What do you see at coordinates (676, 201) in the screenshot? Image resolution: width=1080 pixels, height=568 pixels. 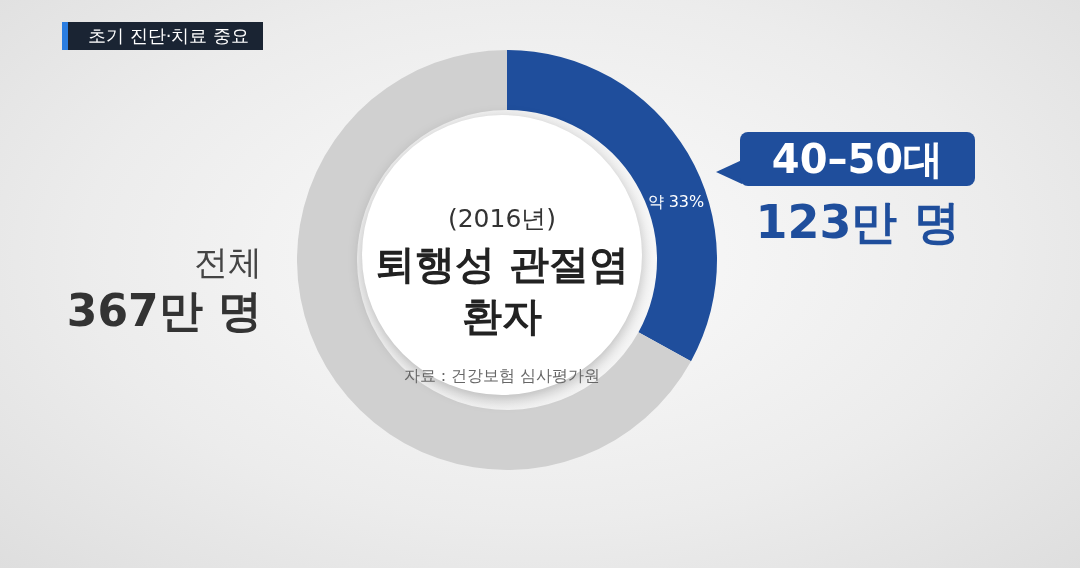 I see `data-label: 약 33%` at bounding box center [676, 201].